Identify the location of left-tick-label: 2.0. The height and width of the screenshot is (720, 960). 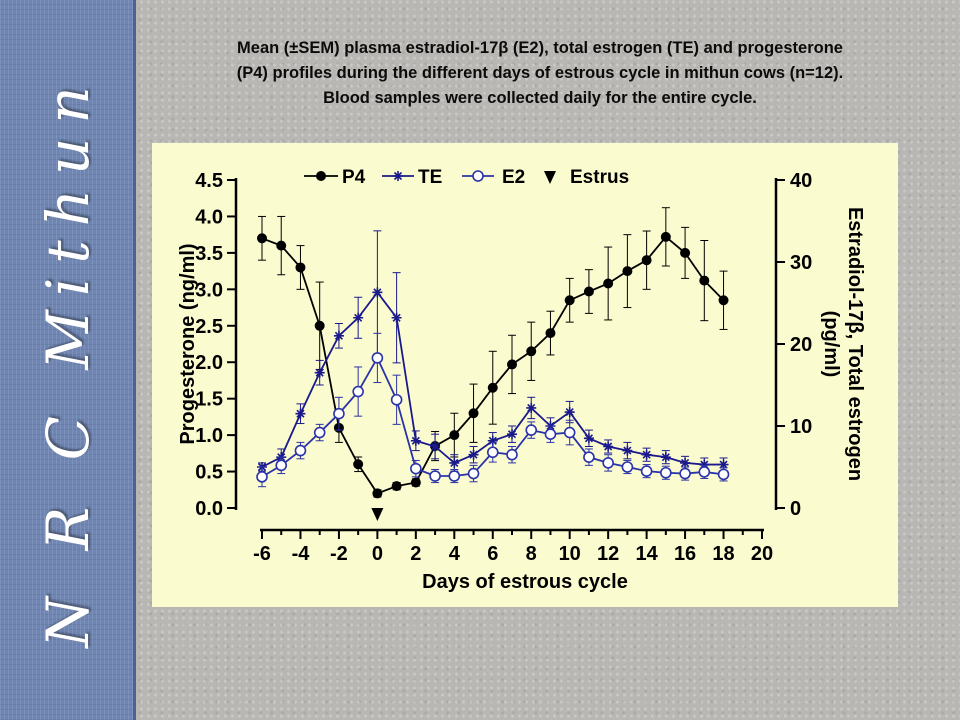
(209, 363).